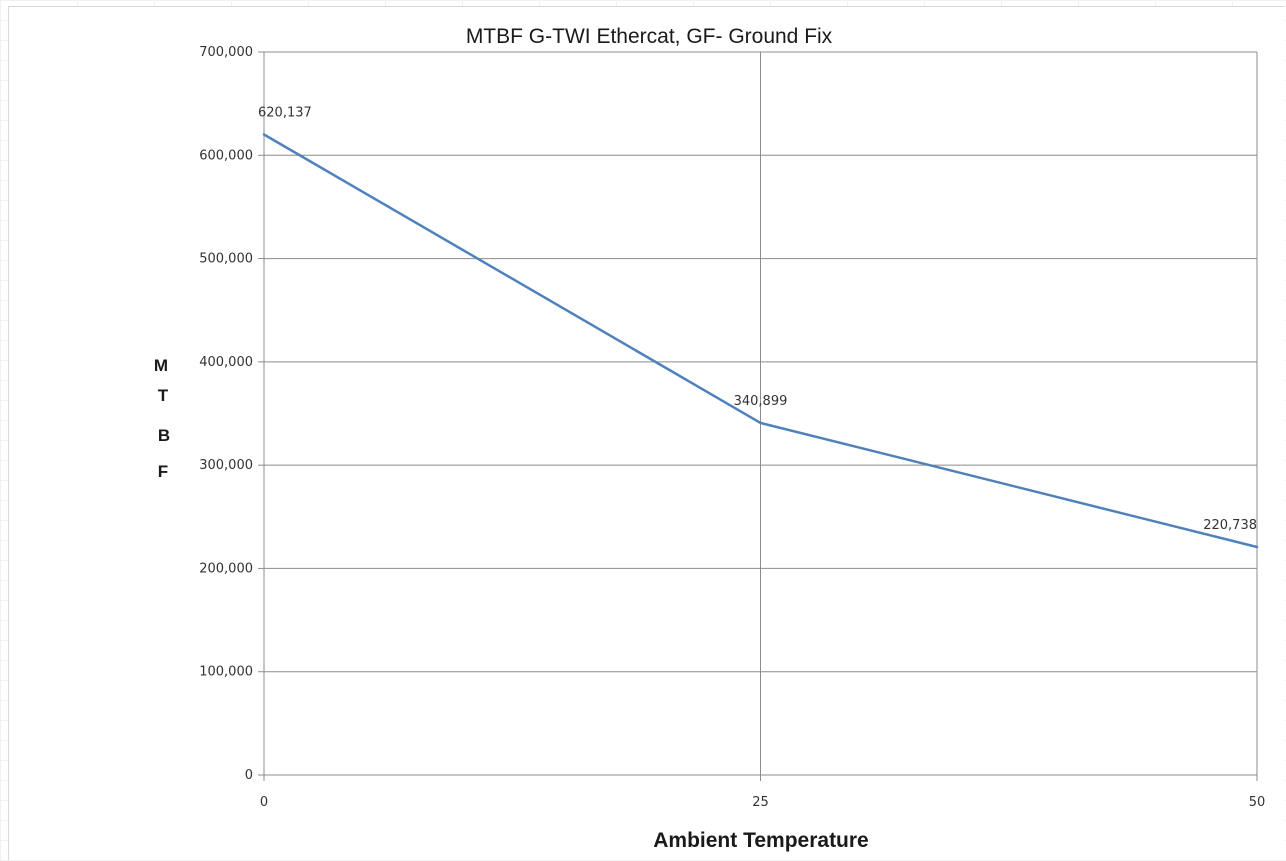  Describe the element at coordinates (760, 802) in the screenshot. I see `x-tick-label: 25` at that location.